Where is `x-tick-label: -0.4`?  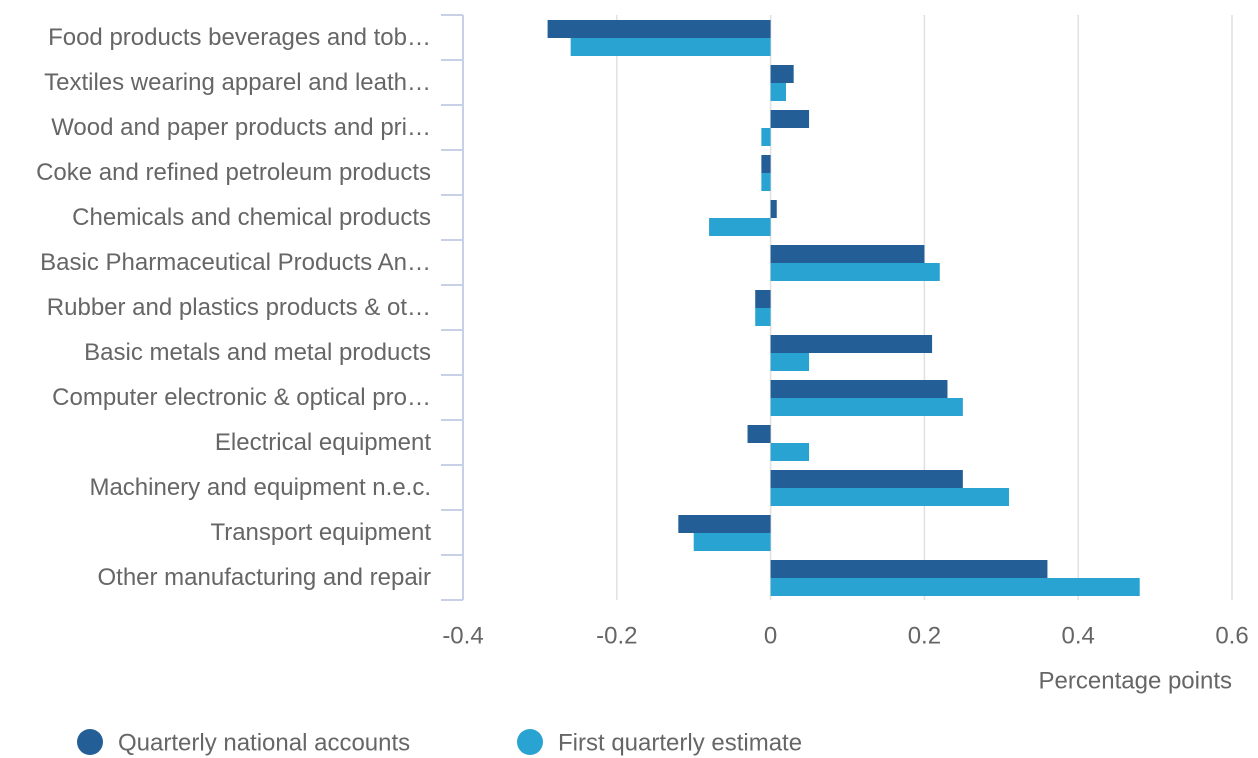 x-tick-label: -0.4 is located at coordinates (462, 635).